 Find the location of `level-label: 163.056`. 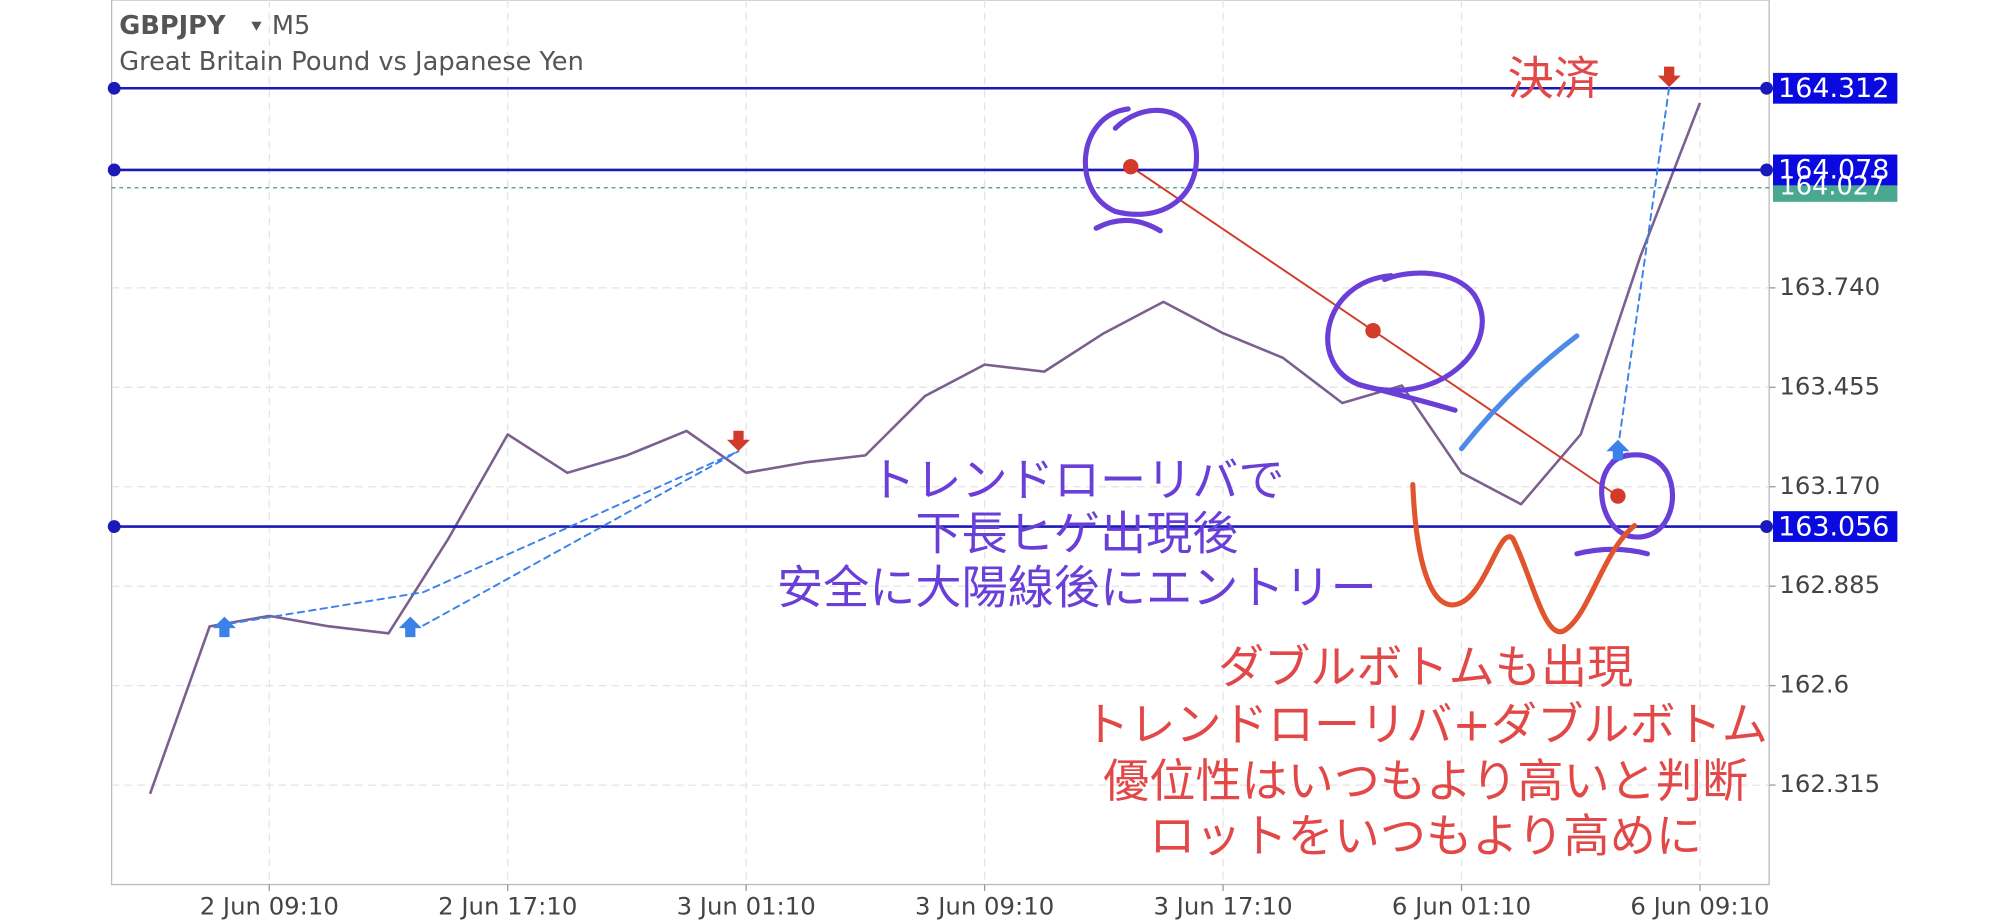

level-label: 163.056 is located at coordinates (1833, 526).